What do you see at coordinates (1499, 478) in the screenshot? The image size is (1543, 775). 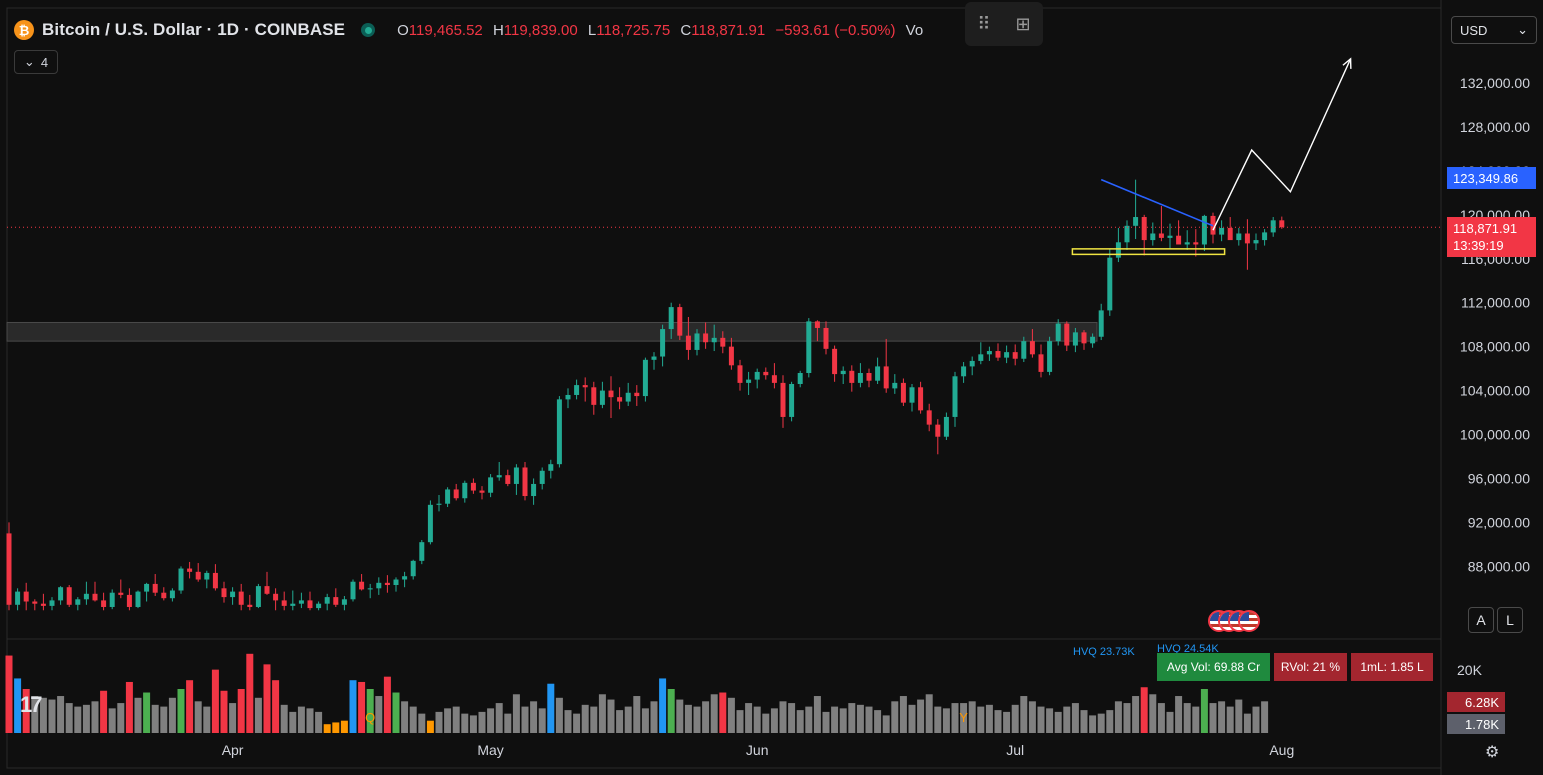 I see `price-tick-label: 96,000.00` at bounding box center [1499, 478].